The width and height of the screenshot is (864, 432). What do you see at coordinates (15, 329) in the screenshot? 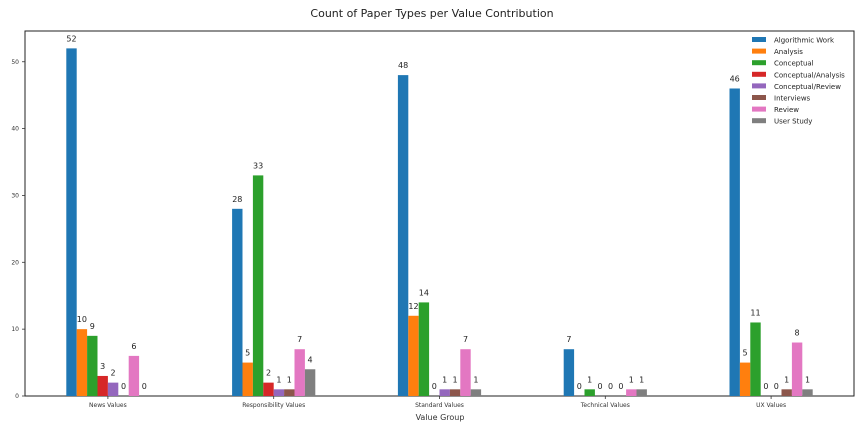
I see `y-tick-label: 10` at bounding box center [15, 329].